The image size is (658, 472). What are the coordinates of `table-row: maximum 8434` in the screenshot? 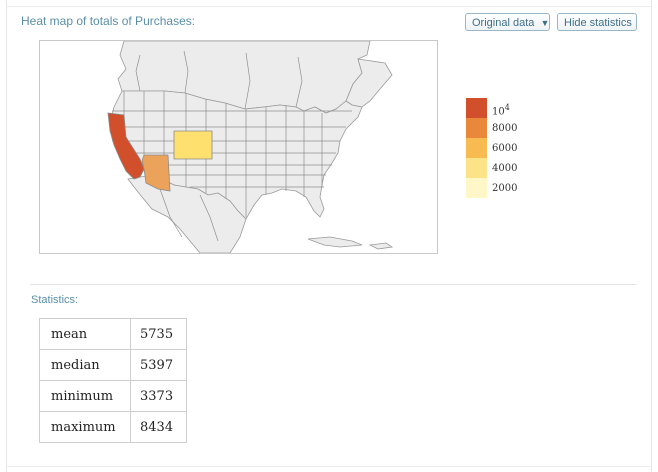 It's located at (113, 427).